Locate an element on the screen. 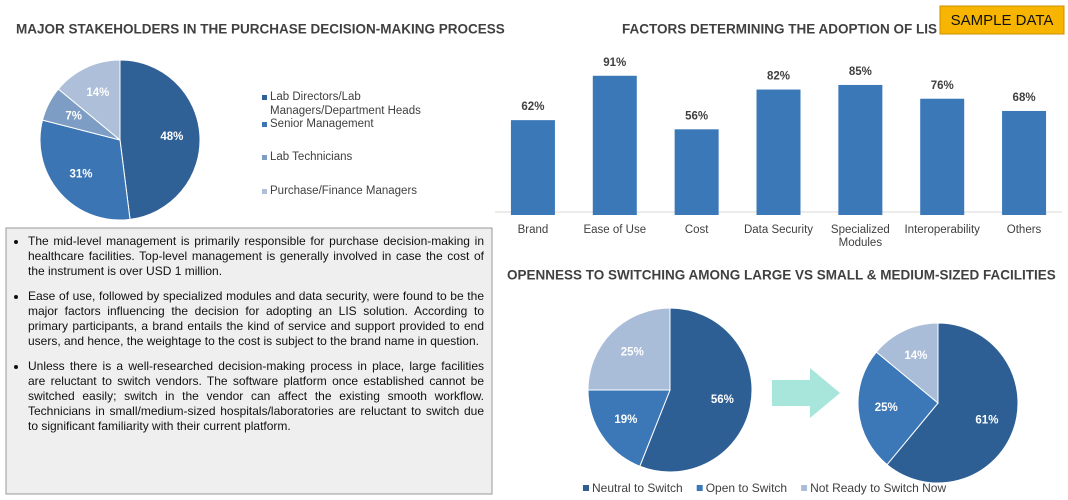 The height and width of the screenshot is (500, 1068). x-tick-label-box: Cost is located at coordinates (696, 230).